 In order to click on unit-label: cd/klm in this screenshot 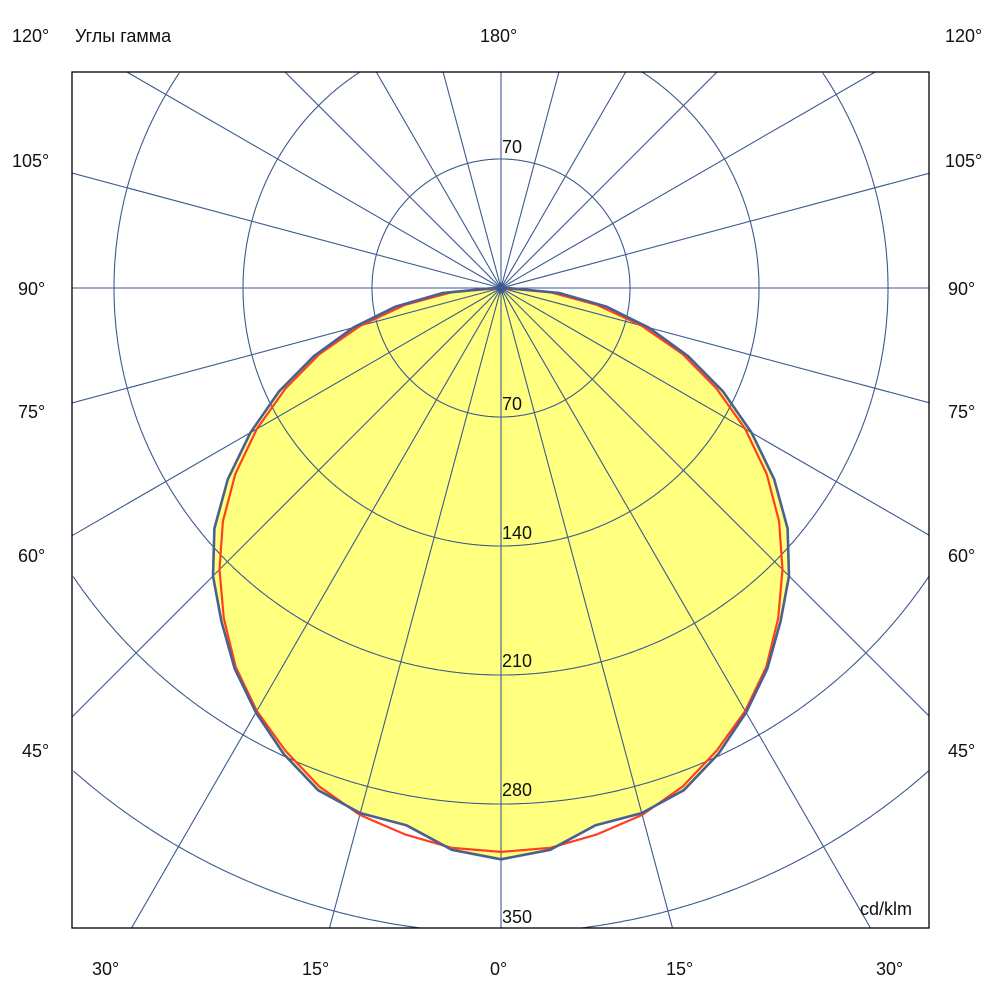, I will do `click(886, 909)`.